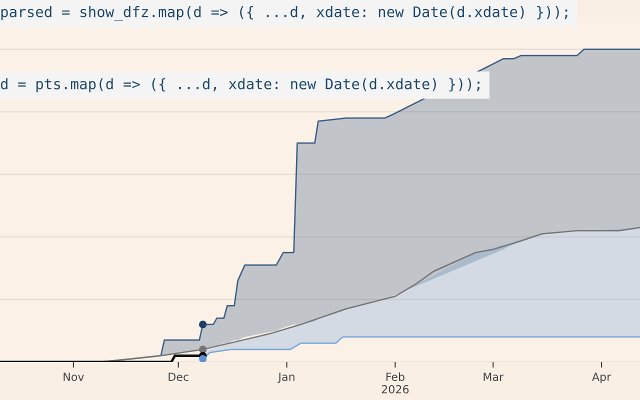 The width and height of the screenshot is (640, 400). Describe the element at coordinates (395, 383) in the screenshot. I see `x-tick-label: Feb 2026` at that location.